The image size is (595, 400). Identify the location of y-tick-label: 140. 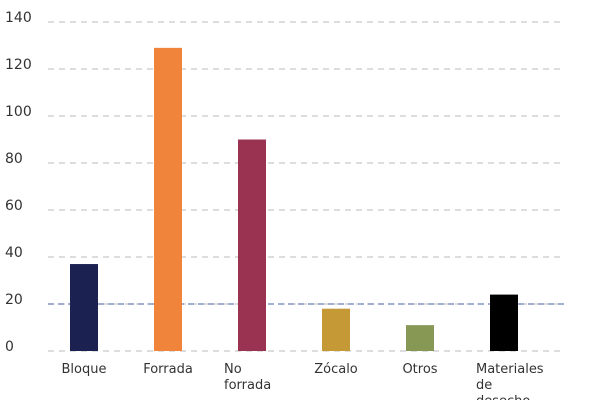
(18, 18).